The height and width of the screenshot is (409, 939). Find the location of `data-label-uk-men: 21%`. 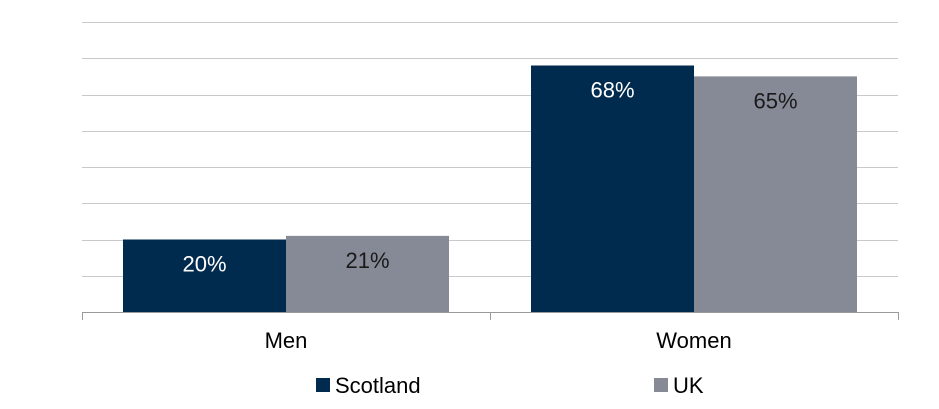

data-label-uk-men: 21% is located at coordinates (367, 260).